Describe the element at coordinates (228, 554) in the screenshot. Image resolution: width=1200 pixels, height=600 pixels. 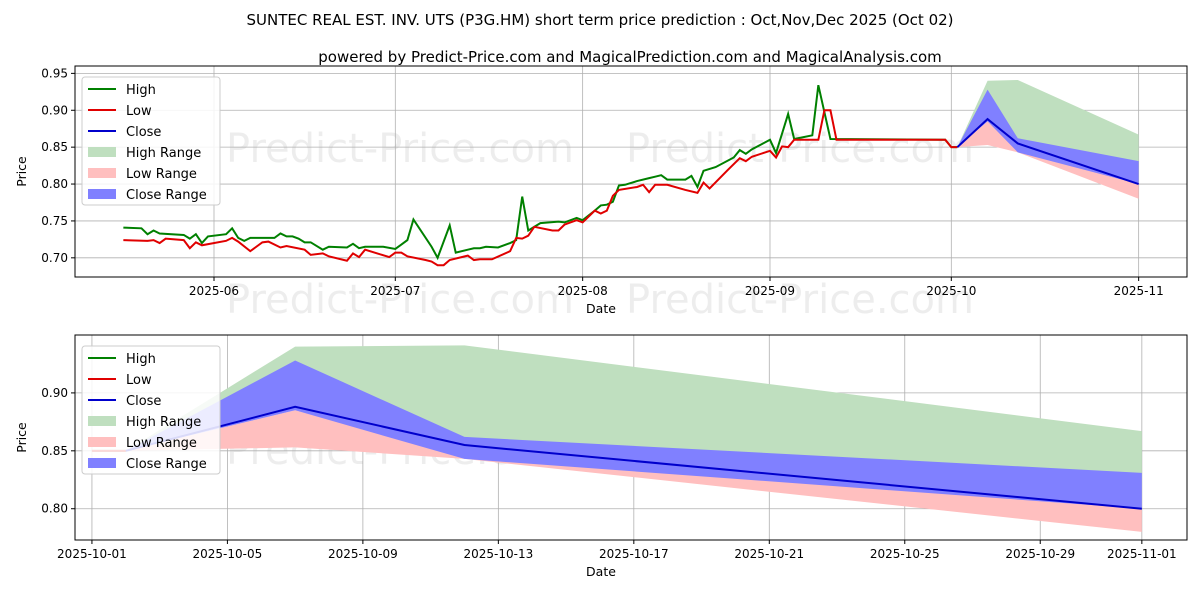
I see `x-tick-label: 2025-10-05` at that location.